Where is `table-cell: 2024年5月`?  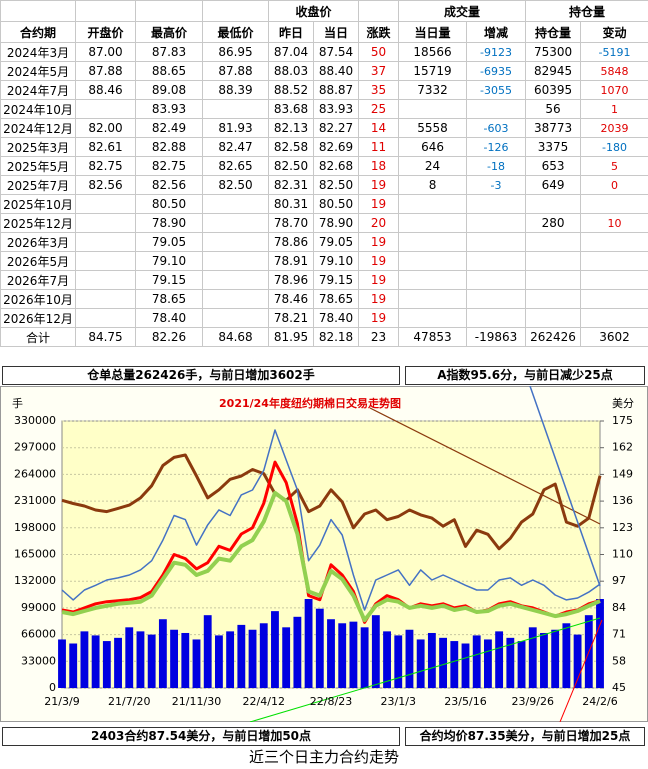 table-cell: 2024年5月 is located at coordinates (38, 71).